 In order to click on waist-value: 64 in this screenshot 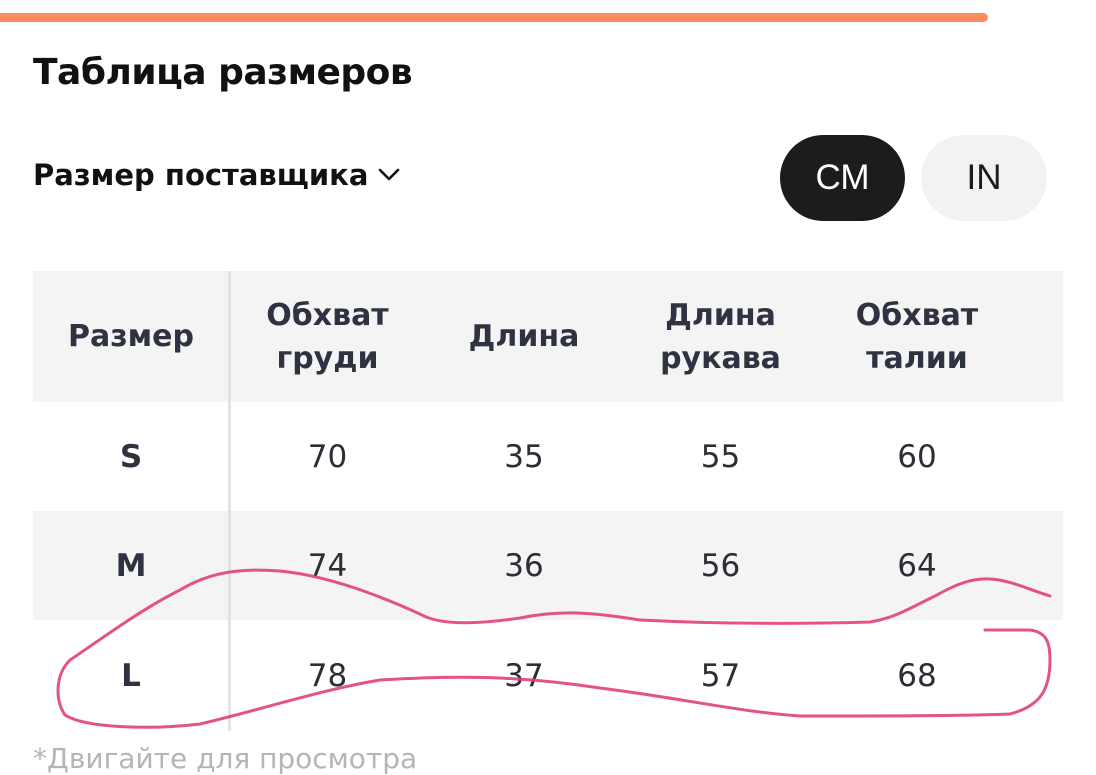, I will do `click(917, 565)`.